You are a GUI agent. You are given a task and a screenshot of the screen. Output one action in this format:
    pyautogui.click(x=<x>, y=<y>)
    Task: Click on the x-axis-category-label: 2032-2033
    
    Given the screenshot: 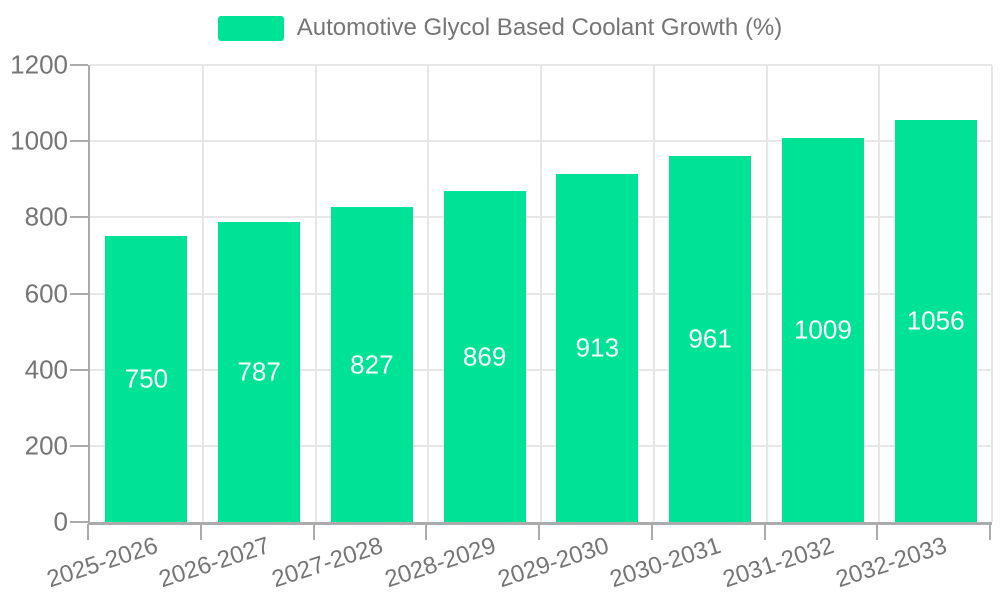 What is the action you would take?
    pyautogui.click(x=891, y=563)
    